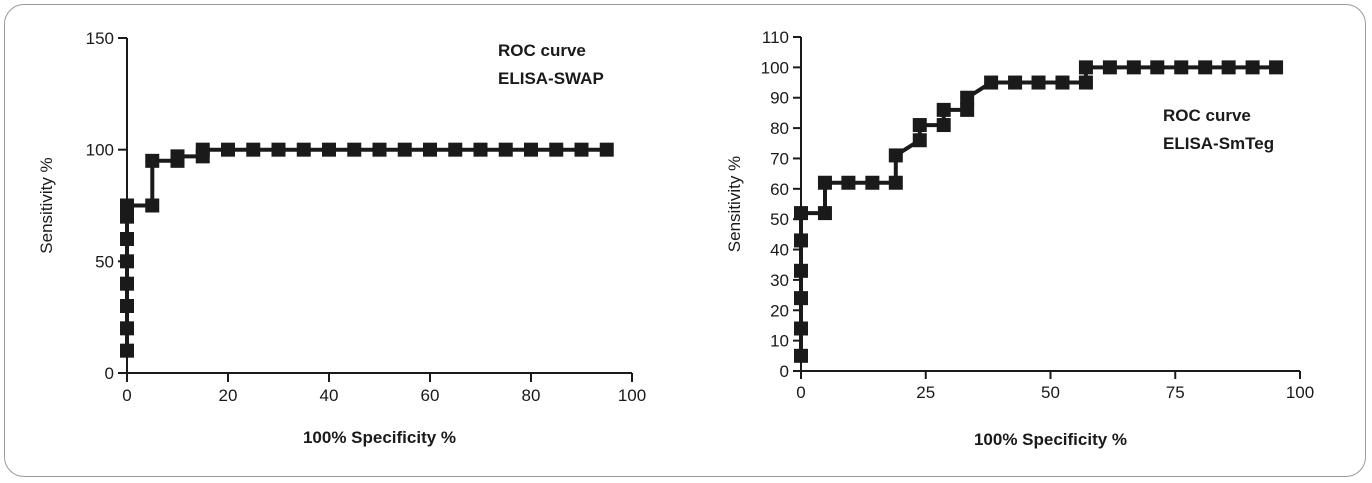 Image resolution: width=1372 pixels, height=483 pixels. I want to click on y-tick-label: 110, so click(775, 37).